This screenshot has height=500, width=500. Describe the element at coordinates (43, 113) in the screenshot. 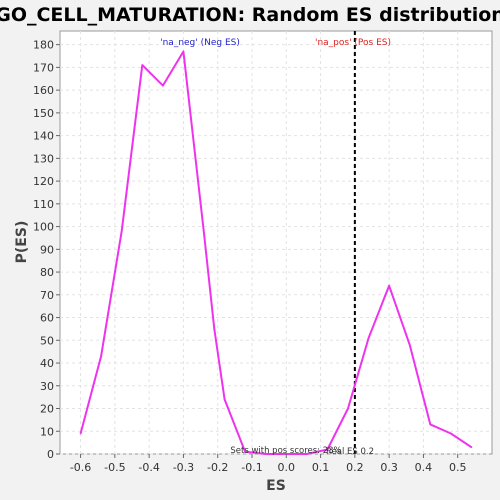

I see `y-tick-label: 150` at that location.